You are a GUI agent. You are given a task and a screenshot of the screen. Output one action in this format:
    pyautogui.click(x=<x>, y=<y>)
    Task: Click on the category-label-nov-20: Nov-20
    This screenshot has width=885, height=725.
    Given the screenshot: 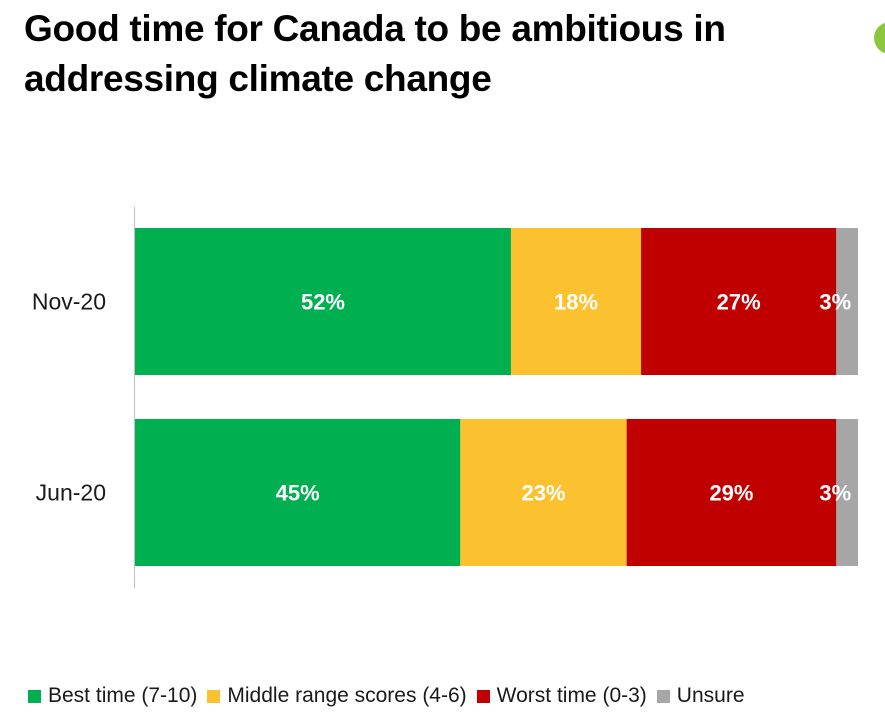 What is the action you would take?
    pyautogui.click(x=69, y=302)
    